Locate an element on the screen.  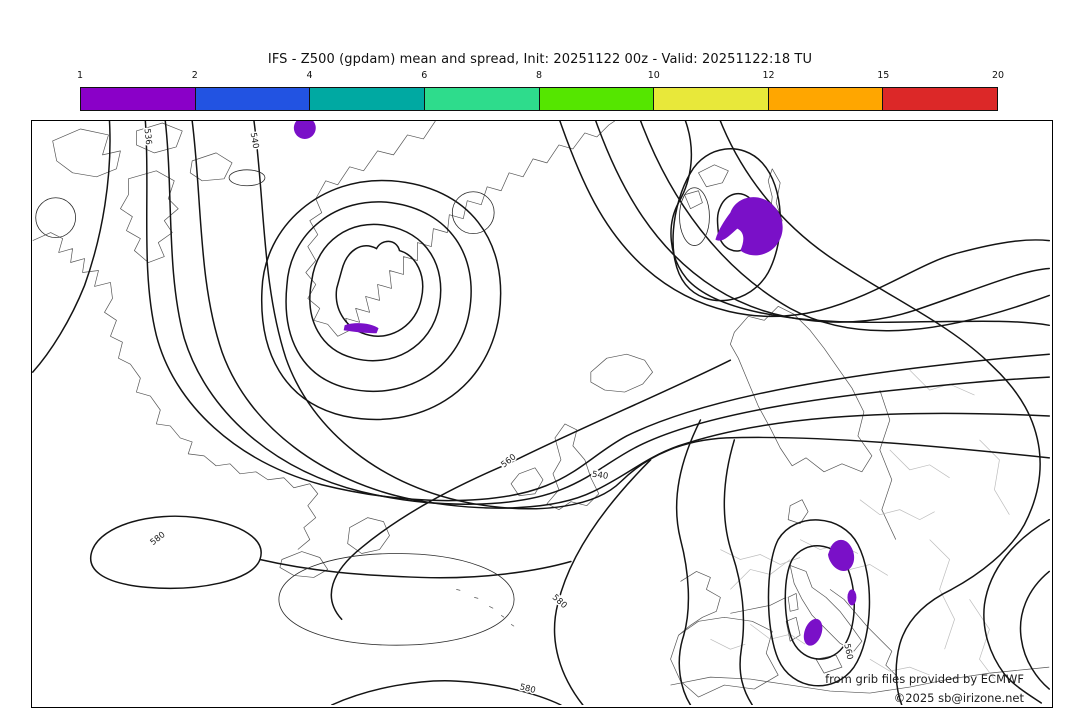
colorbar-tick: 15 is located at coordinates (883, 75).